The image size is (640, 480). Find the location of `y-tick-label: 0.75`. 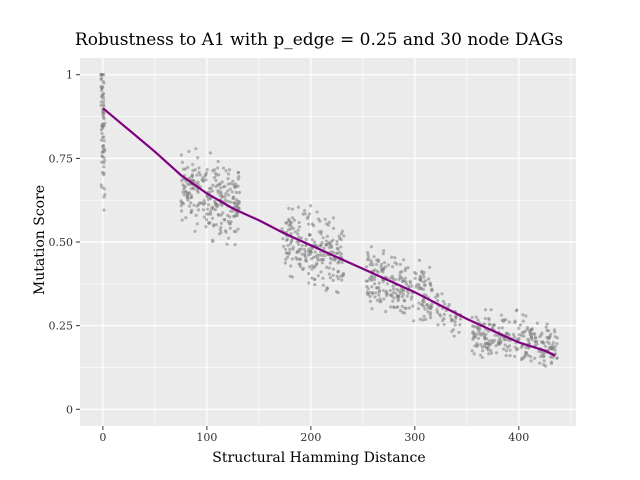

y-tick-label: 0.75 is located at coordinates (61, 158).